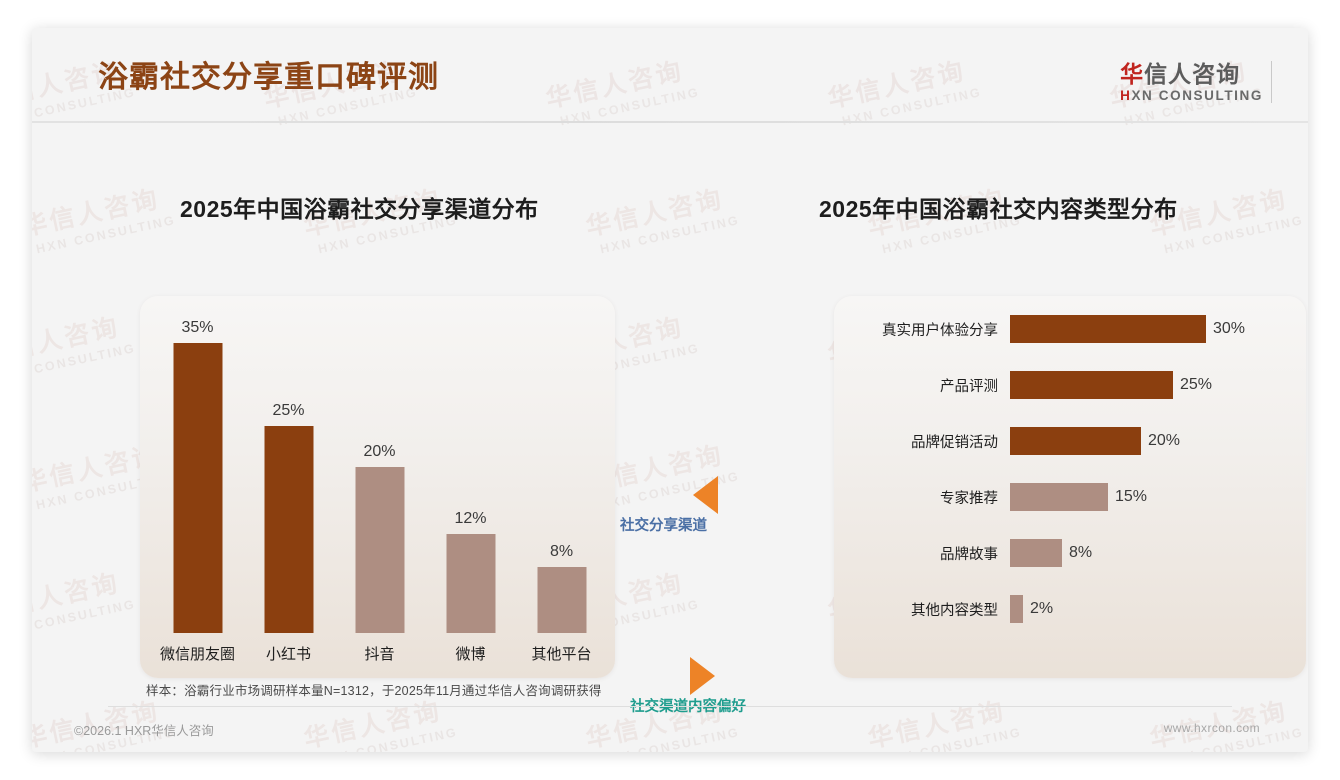 This screenshot has width=1340, height=780. Describe the element at coordinates (1211, 728) in the screenshot. I see `website-url: www.hxrcon.com` at that location.